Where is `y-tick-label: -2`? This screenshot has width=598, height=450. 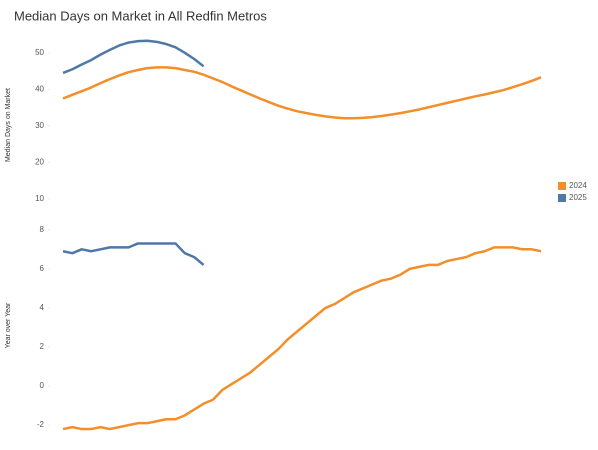 y-tick-label: -2 is located at coordinates (41, 424).